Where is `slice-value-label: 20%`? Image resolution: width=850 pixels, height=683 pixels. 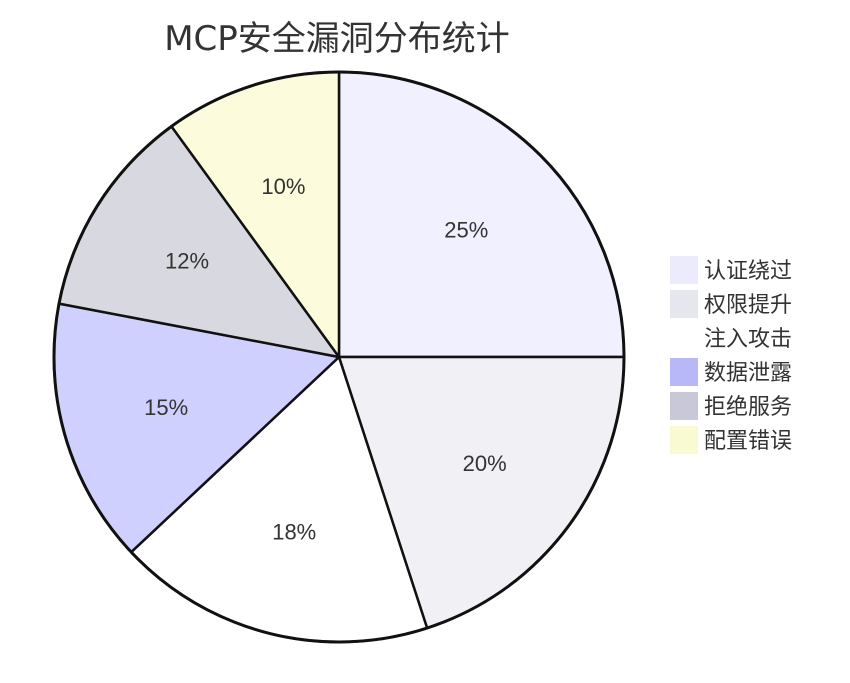
slice-value-label: 20% is located at coordinates (485, 463).